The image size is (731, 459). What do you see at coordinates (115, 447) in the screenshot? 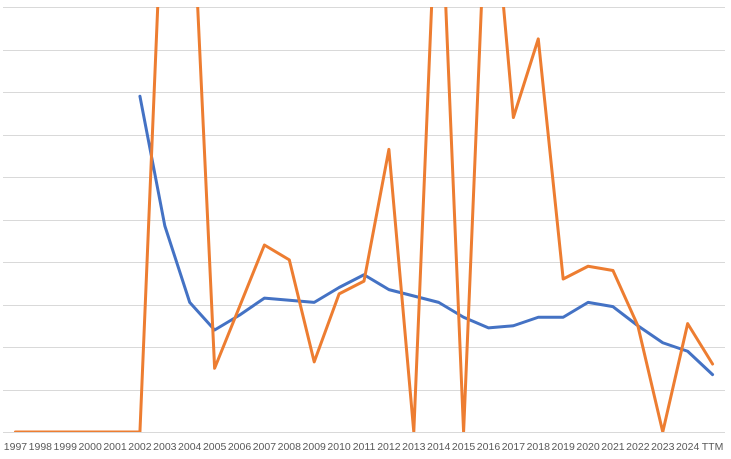
I see `x-tick-label: 2001` at bounding box center [115, 447].